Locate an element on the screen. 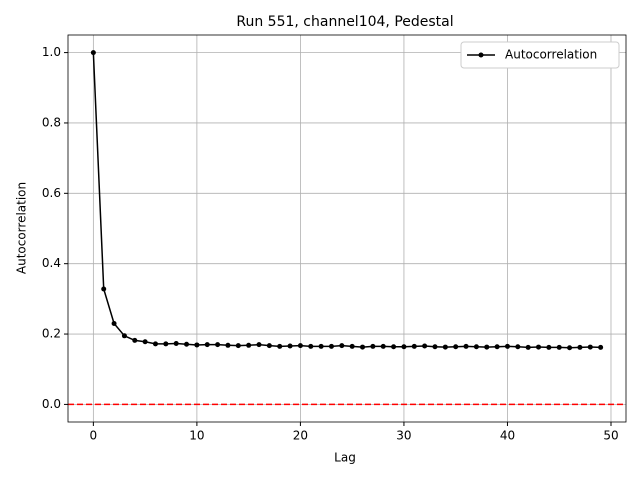 The height and width of the screenshot is (480, 640). chart-title: Run 551, channel104, Pedestal is located at coordinates (344, 22).